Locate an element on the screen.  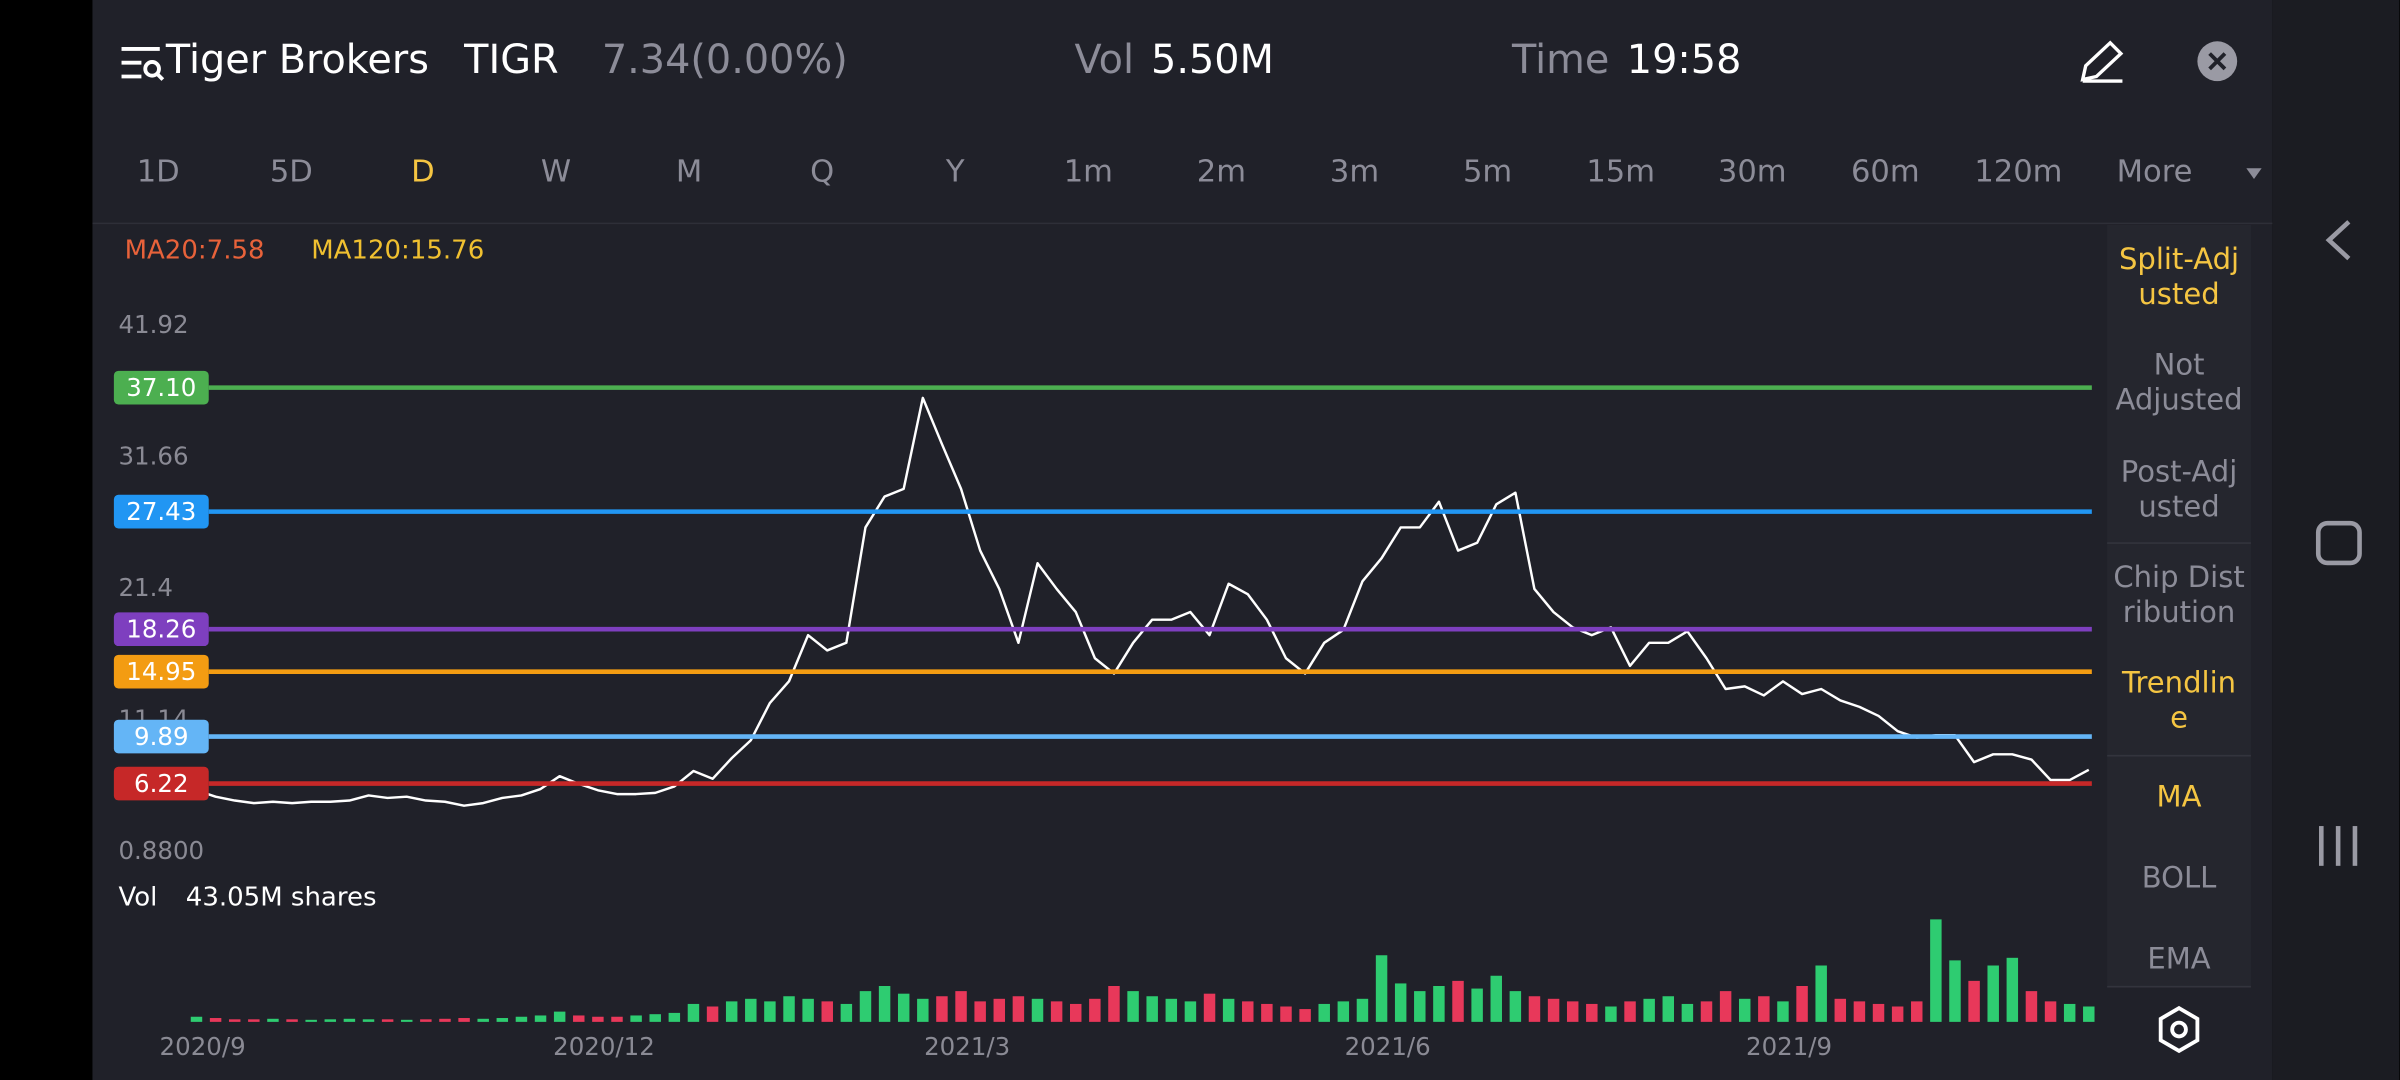
home-icon is located at coordinates (2338, 543).